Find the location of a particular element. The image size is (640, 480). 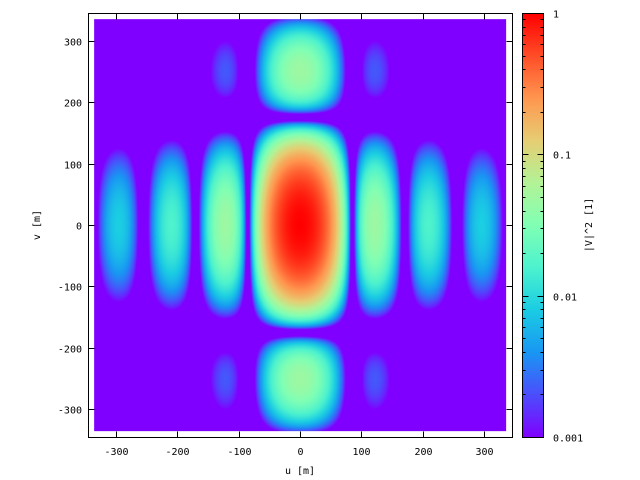

x-tick-label: -200 is located at coordinates (177, 452).